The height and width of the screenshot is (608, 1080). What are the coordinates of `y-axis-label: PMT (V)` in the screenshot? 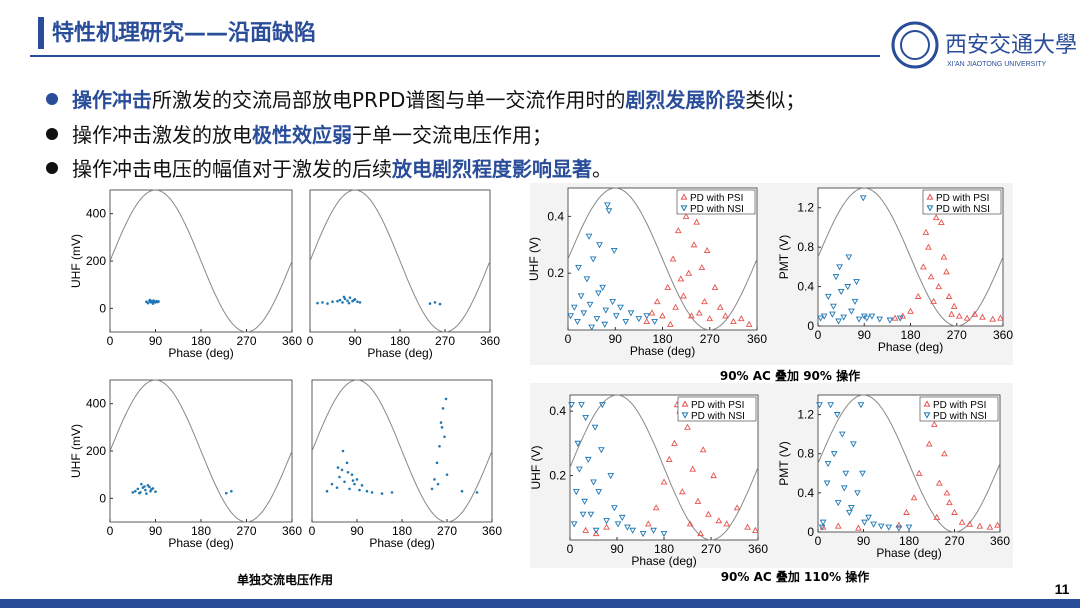 It's located at (784, 463).